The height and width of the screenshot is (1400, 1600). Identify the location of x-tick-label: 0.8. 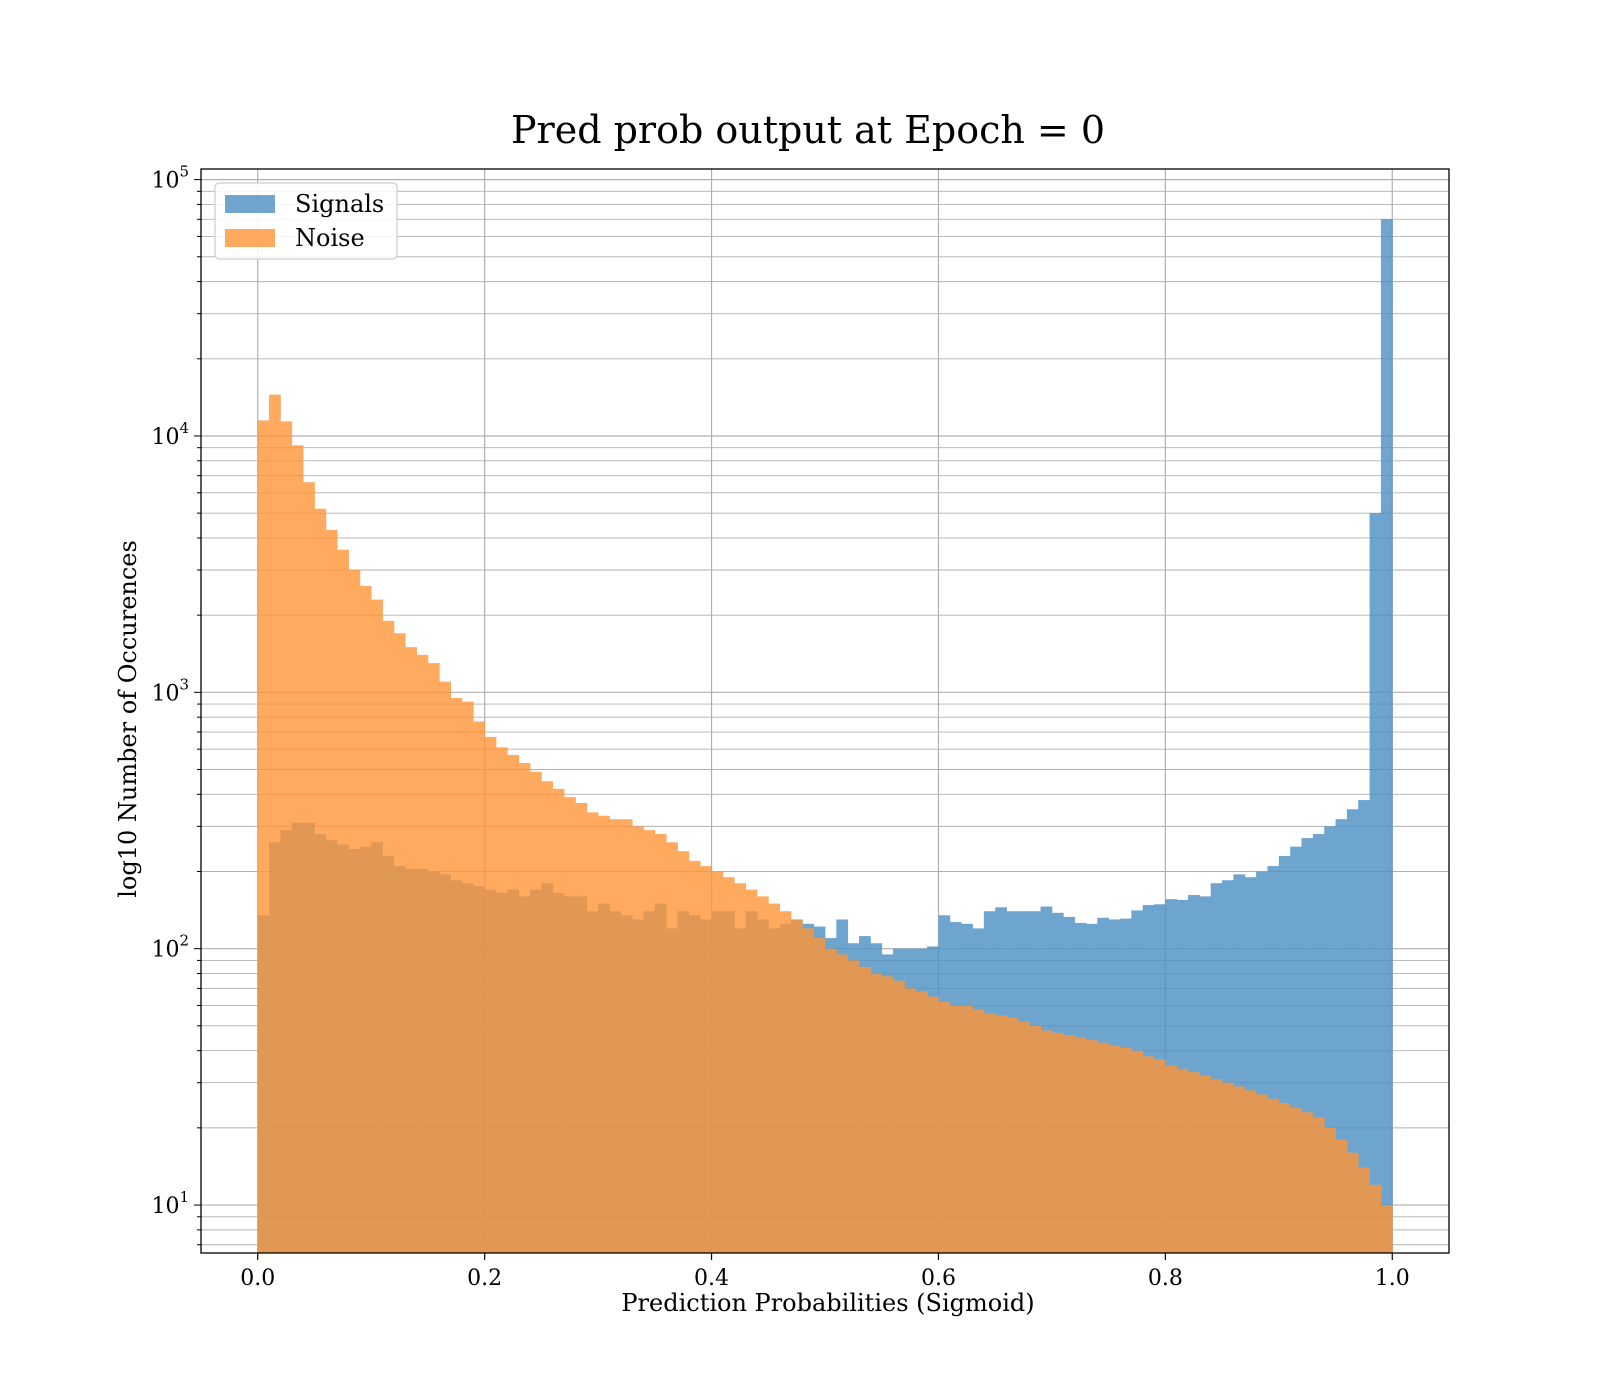
(1165, 1278).